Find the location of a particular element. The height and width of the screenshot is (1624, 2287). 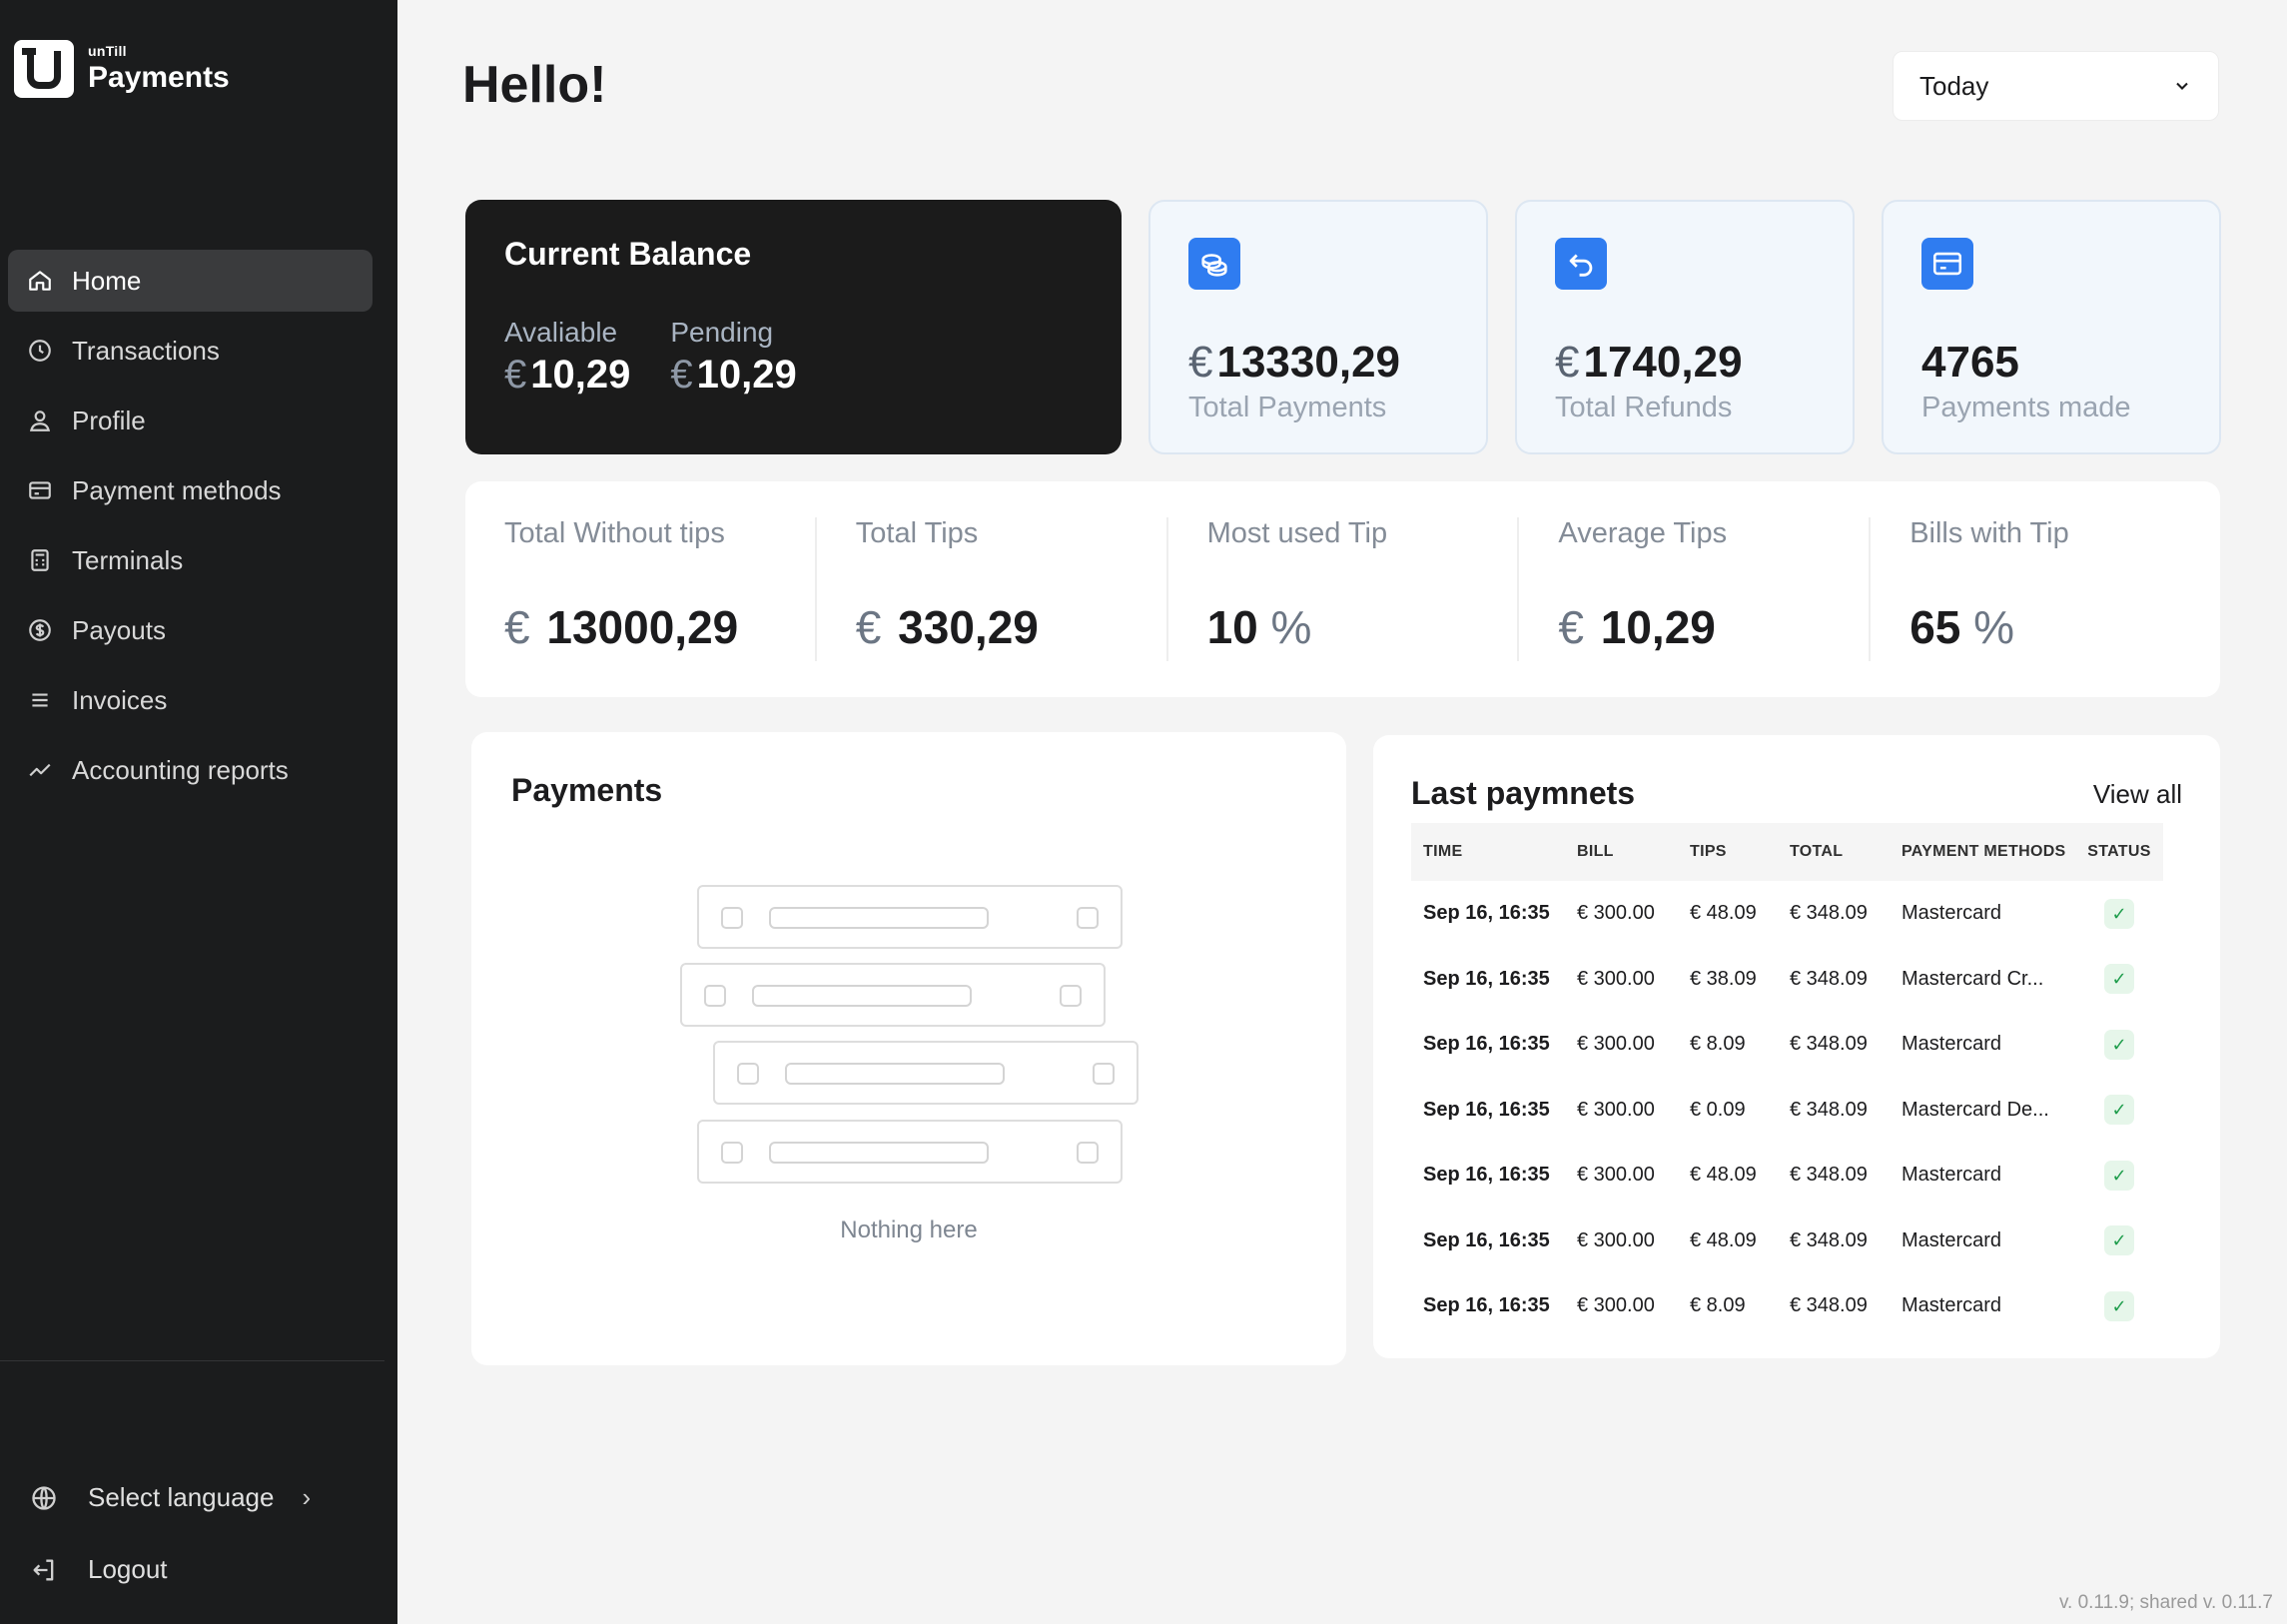

logo: unTill Payments is located at coordinates (122, 69).